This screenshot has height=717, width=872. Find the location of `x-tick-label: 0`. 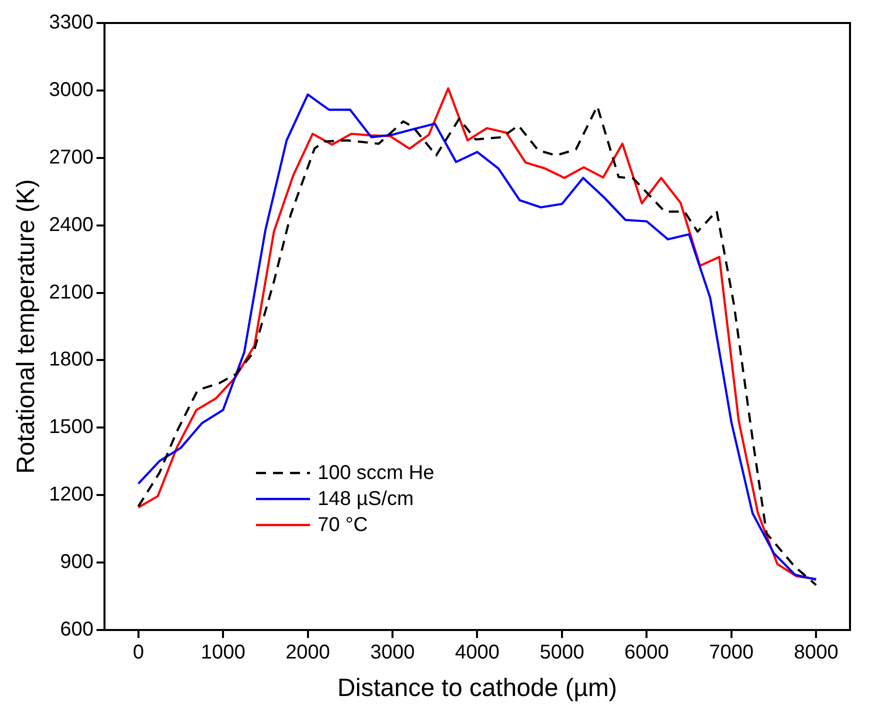

x-tick-label: 0 is located at coordinates (138, 653).